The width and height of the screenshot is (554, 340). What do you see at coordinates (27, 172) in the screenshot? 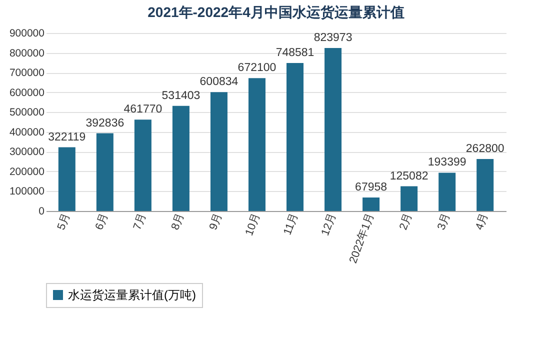
I see `y-tick-label: 200000` at bounding box center [27, 172].